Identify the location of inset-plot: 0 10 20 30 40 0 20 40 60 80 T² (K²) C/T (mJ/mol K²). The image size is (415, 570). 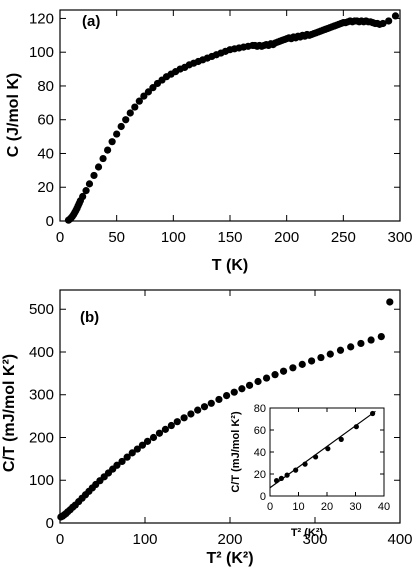
(310, 471).